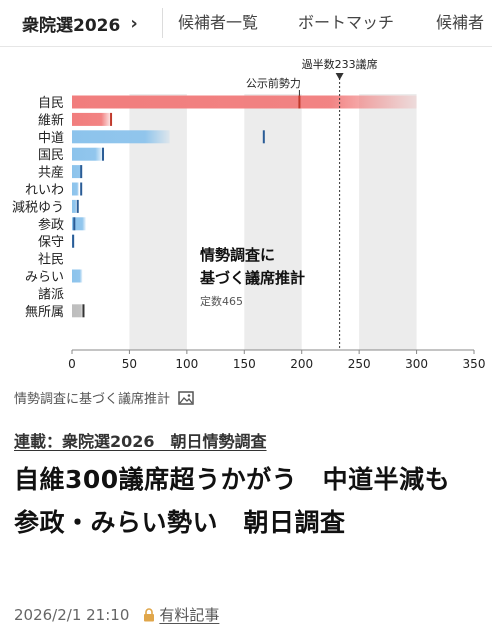 The image size is (492, 640). What do you see at coordinates (38, 207) in the screenshot?
I see `category-label: 減税ゆう` at bounding box center [38, 207].